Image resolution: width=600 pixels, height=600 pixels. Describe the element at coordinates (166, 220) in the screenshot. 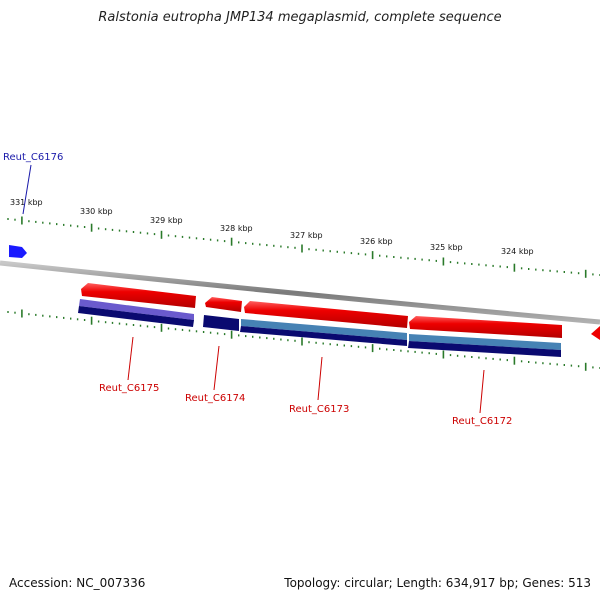

I see `kbp-label: 329 kbp` at that location.